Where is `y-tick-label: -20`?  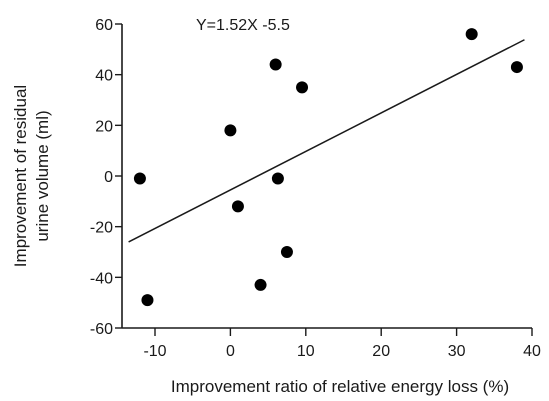
y-tick-label: -20 is located at coordinates (101, 228).